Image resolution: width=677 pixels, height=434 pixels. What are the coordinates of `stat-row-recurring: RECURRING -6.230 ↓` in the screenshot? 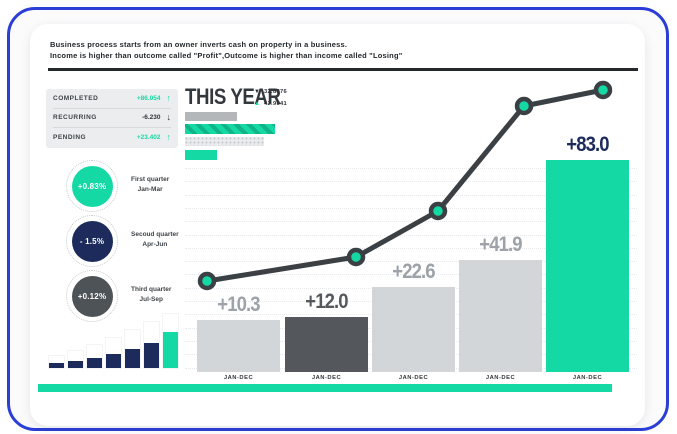 It's located at (112, 119).